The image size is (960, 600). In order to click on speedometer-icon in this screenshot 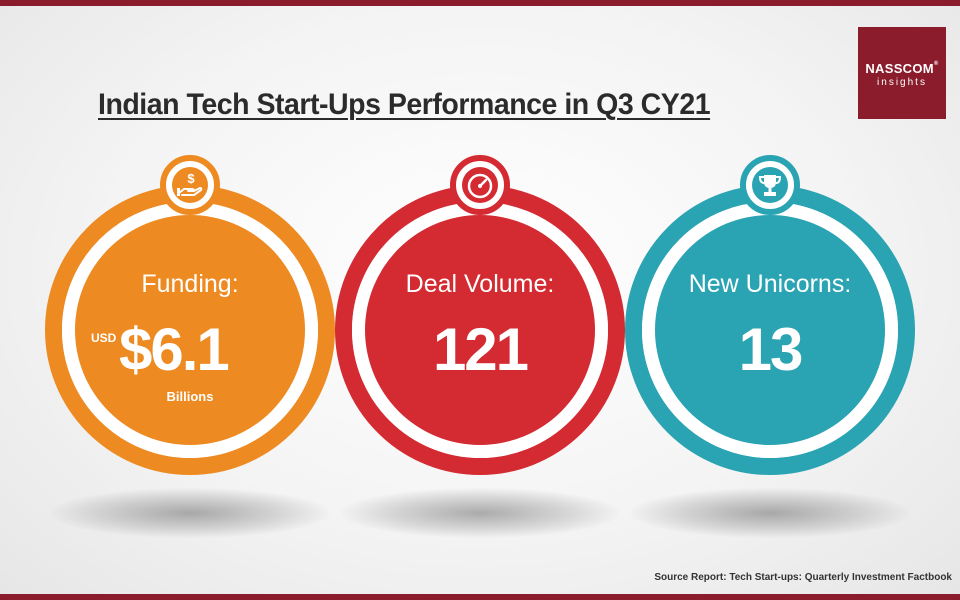, I will do `click(480, 185)`.